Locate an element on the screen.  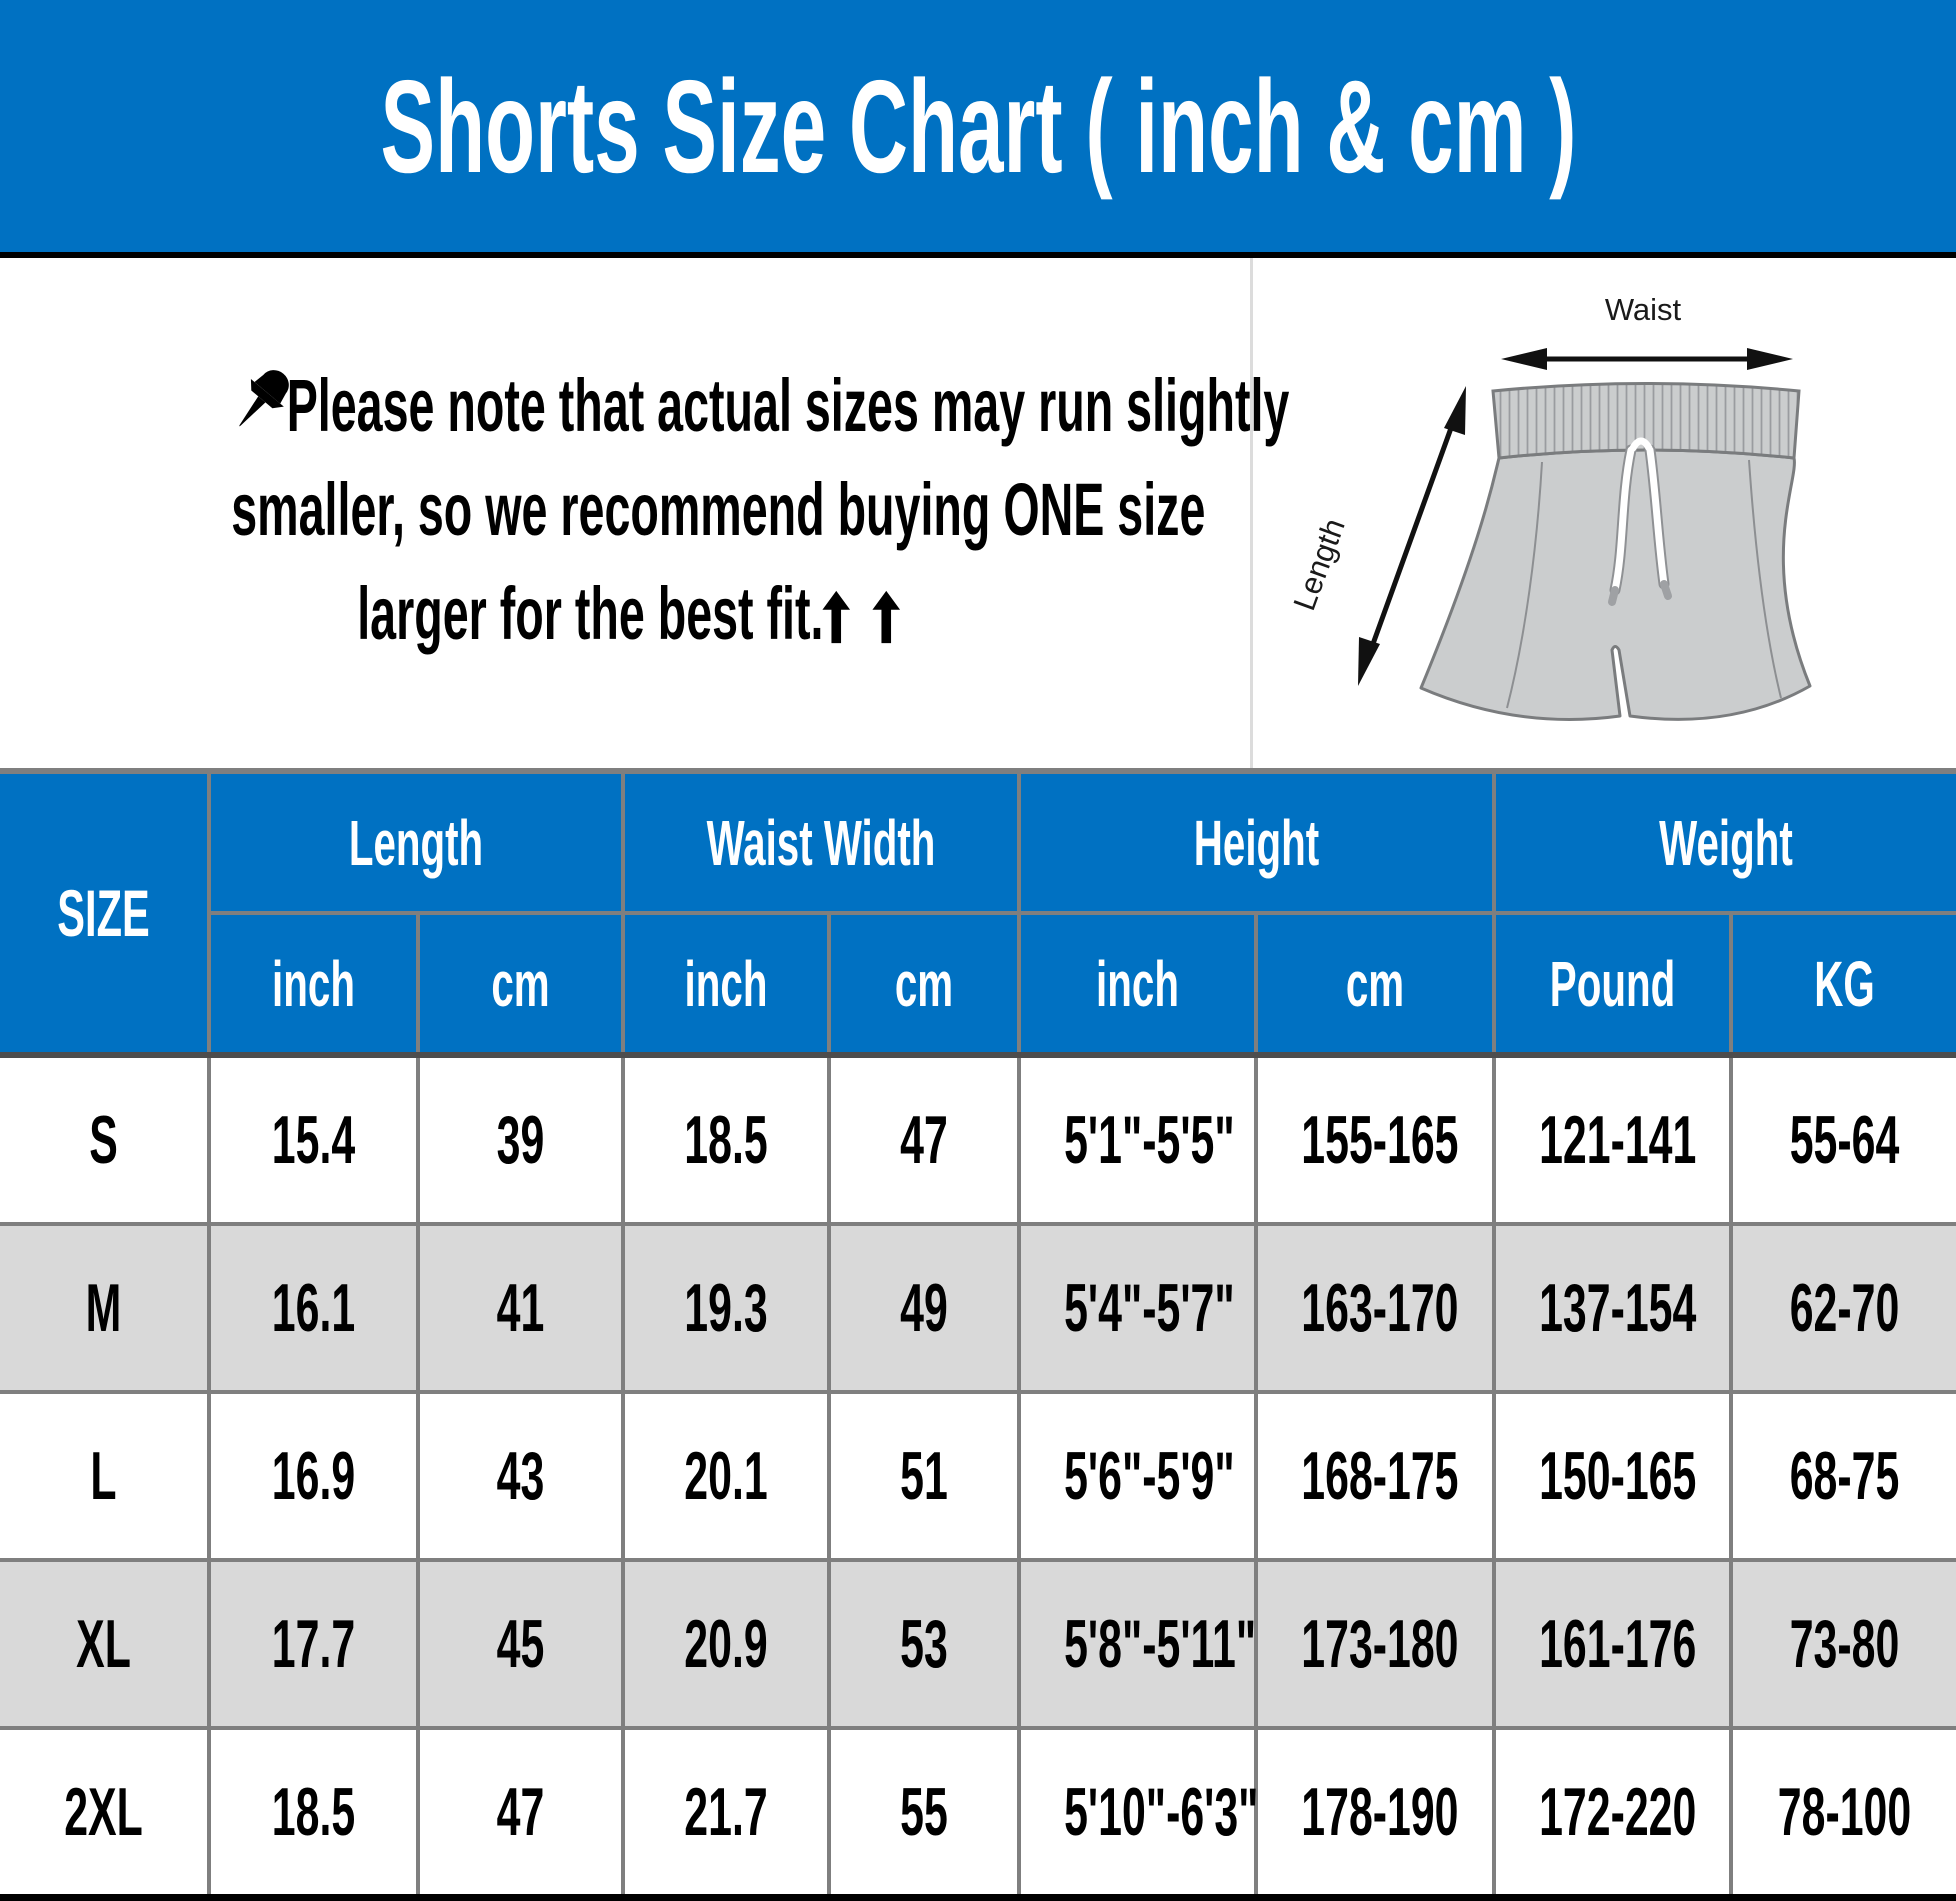
value-cell: 55-64 is located at coordinates (1842, 1139).